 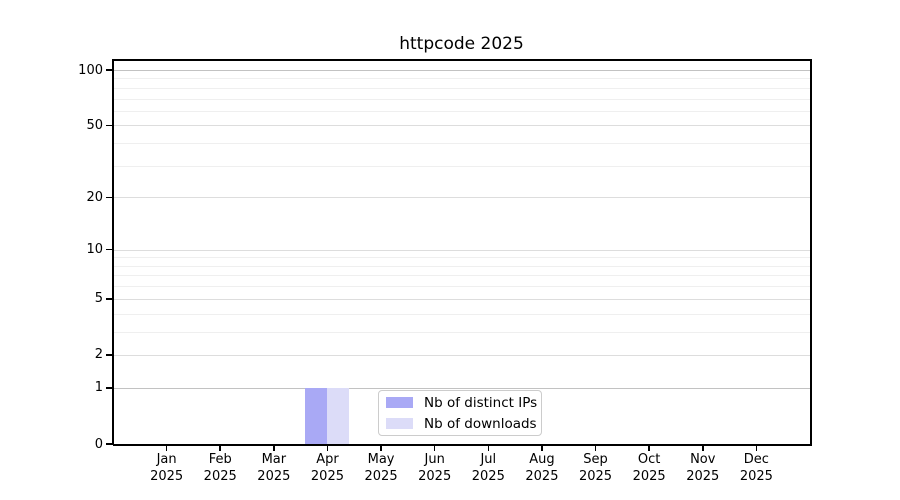 I want to click on x-tick-label: Jul 2025, so click(x=488, y=468).